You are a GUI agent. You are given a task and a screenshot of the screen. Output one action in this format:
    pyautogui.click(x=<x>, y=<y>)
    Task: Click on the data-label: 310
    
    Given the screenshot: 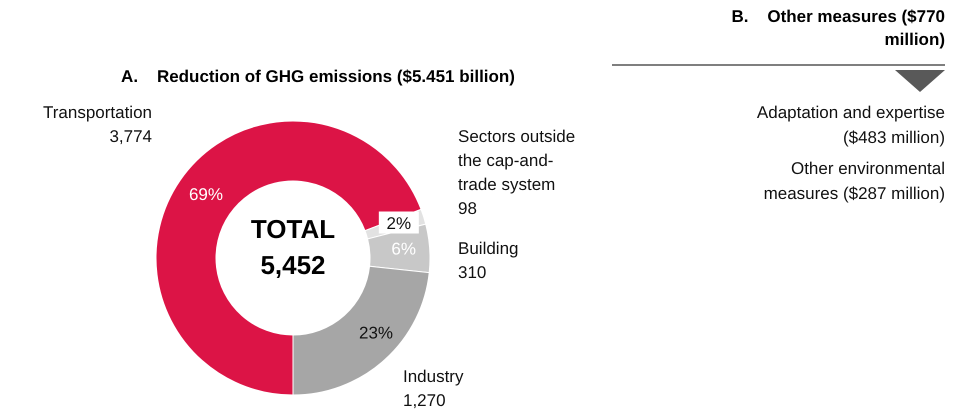 What is the action you would take?
    pyautogui.click(x=472, y=272)
    